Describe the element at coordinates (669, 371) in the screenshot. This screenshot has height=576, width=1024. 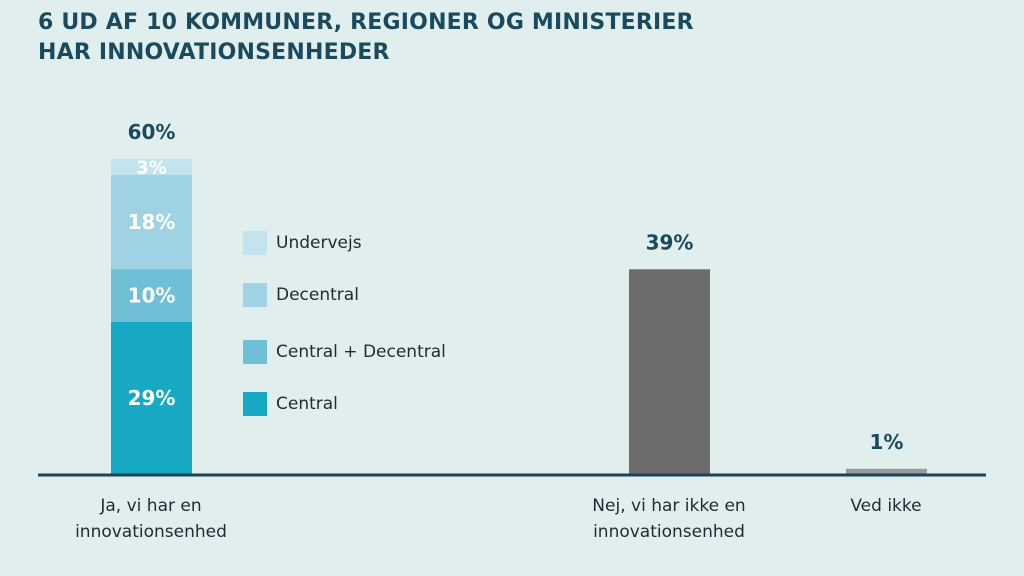
I see `bar-nej` at that location.